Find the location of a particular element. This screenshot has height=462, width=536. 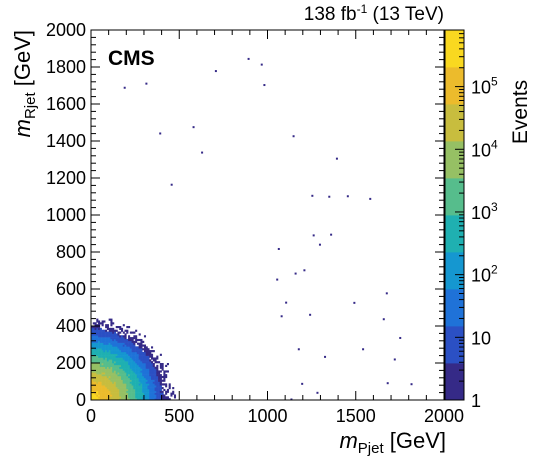

x-tick-label: 1500 is located at coordinates (356, 416).